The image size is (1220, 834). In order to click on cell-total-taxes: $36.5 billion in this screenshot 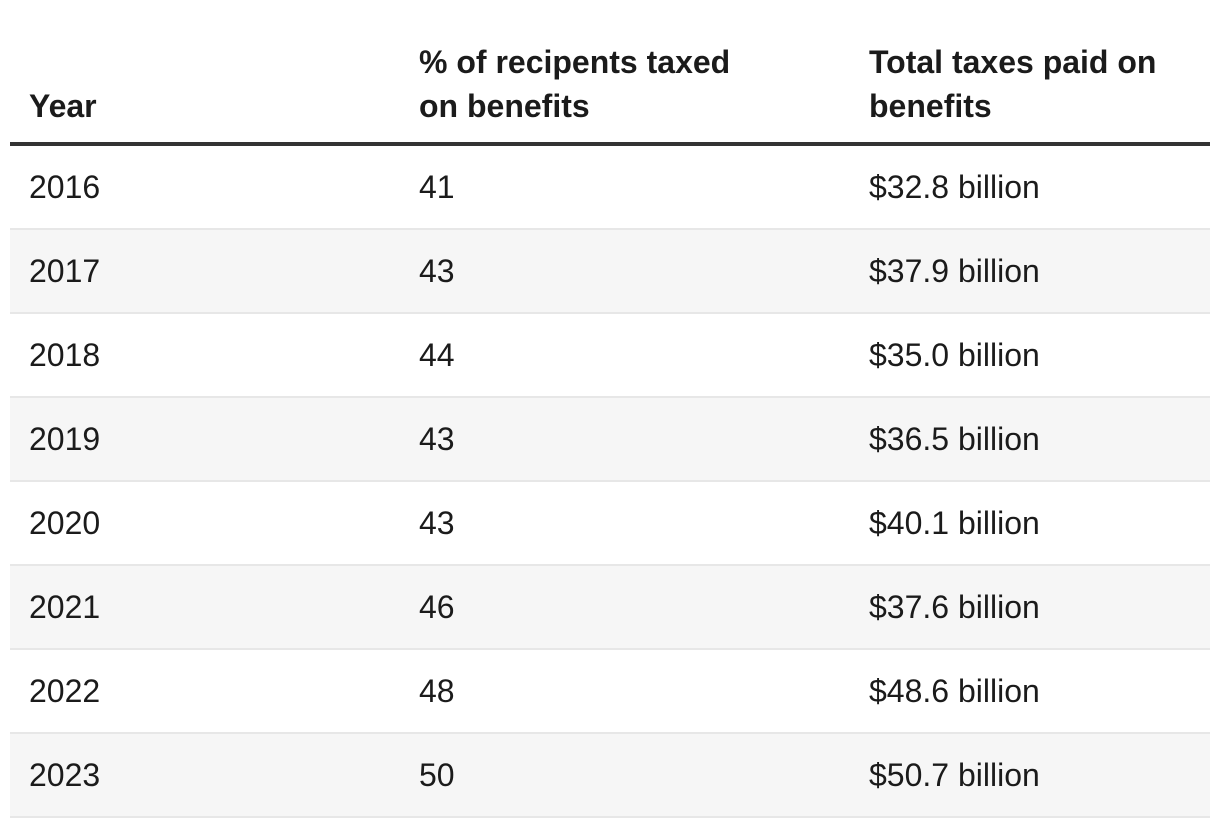, I will do `click(1030, 439)`.